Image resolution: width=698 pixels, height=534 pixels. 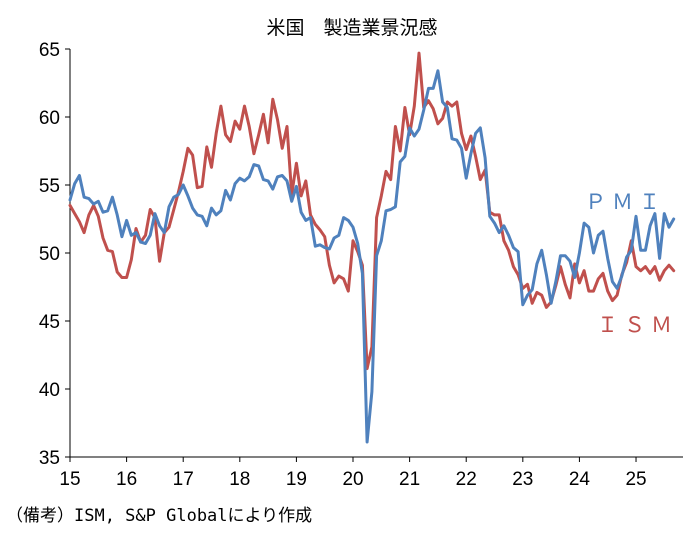 What do you see at coordinates (625, 202) in the screenshot?
I see `series-label-pmi: ＰＭＩ` at bounding box center [625, 202].